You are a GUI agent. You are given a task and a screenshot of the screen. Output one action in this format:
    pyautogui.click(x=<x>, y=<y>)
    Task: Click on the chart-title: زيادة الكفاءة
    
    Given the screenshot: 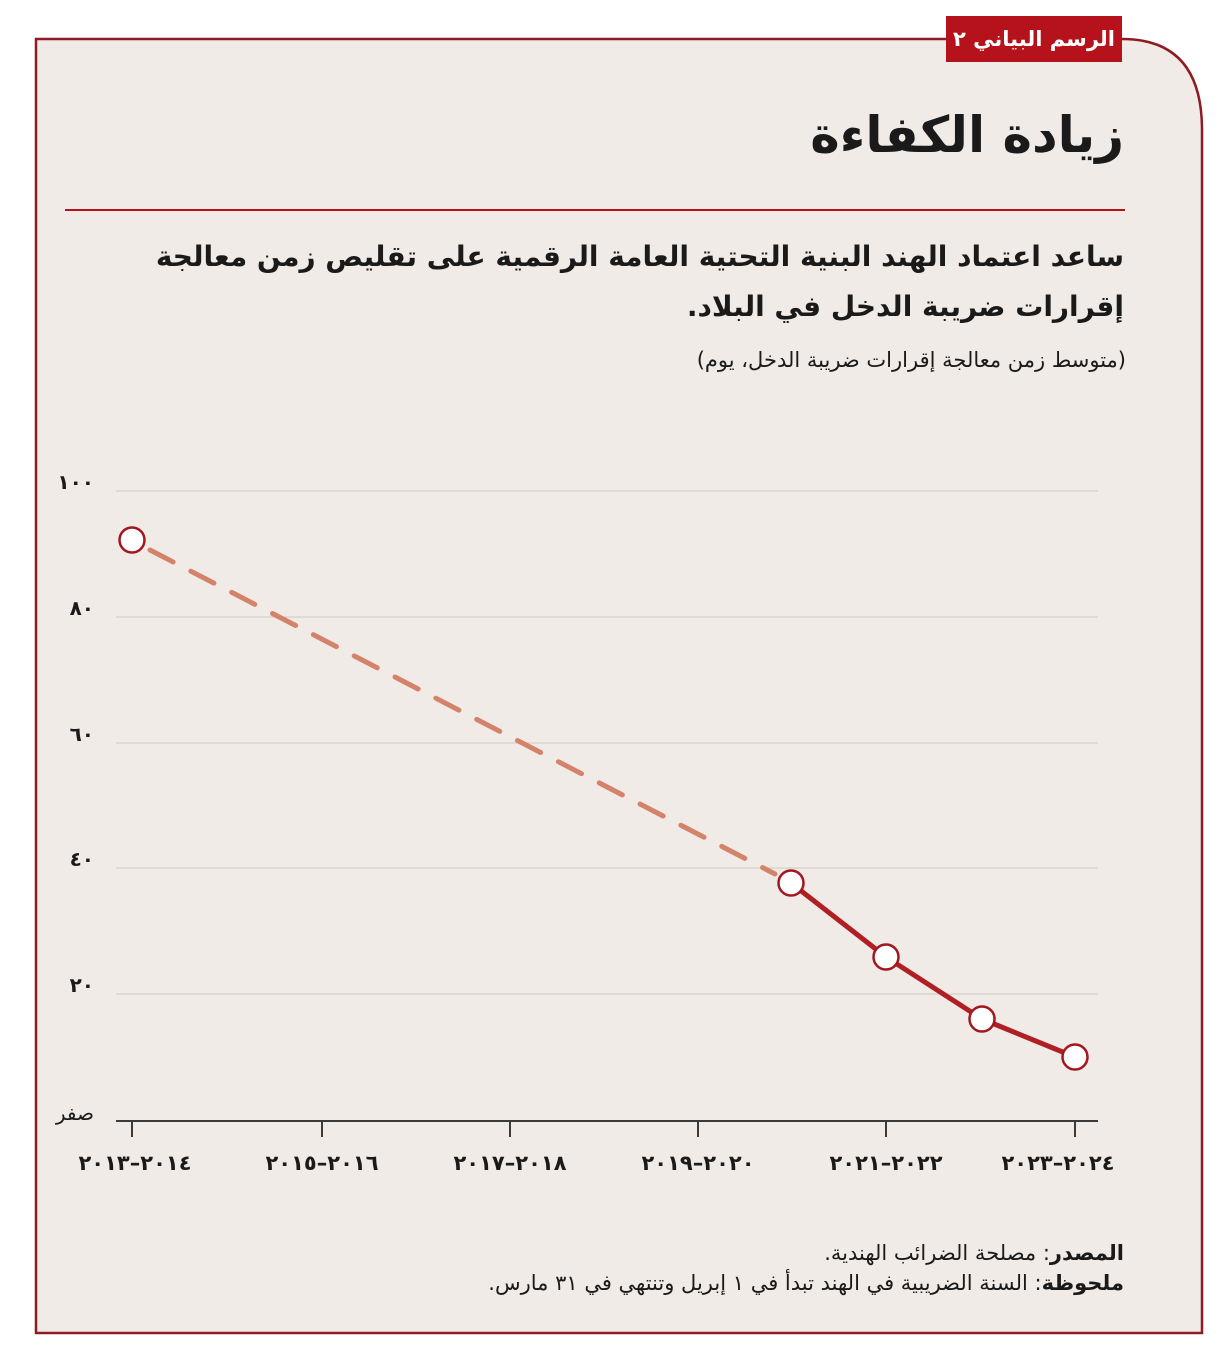 What is the action you would take?
    pyautogui.click(x=967, y=135)
    